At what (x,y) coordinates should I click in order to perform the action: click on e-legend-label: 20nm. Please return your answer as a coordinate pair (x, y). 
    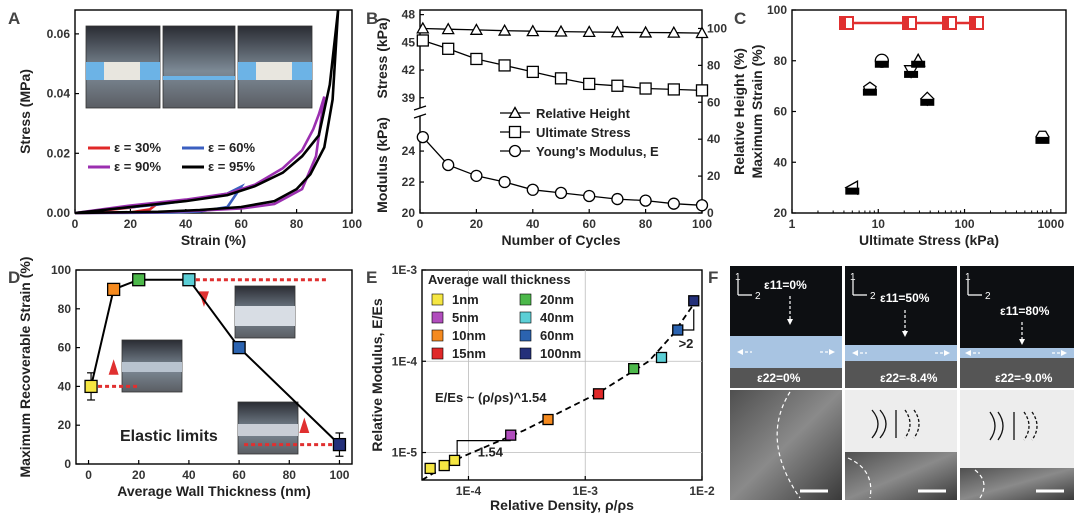
    Looking at the image, I should click on (557, 299).